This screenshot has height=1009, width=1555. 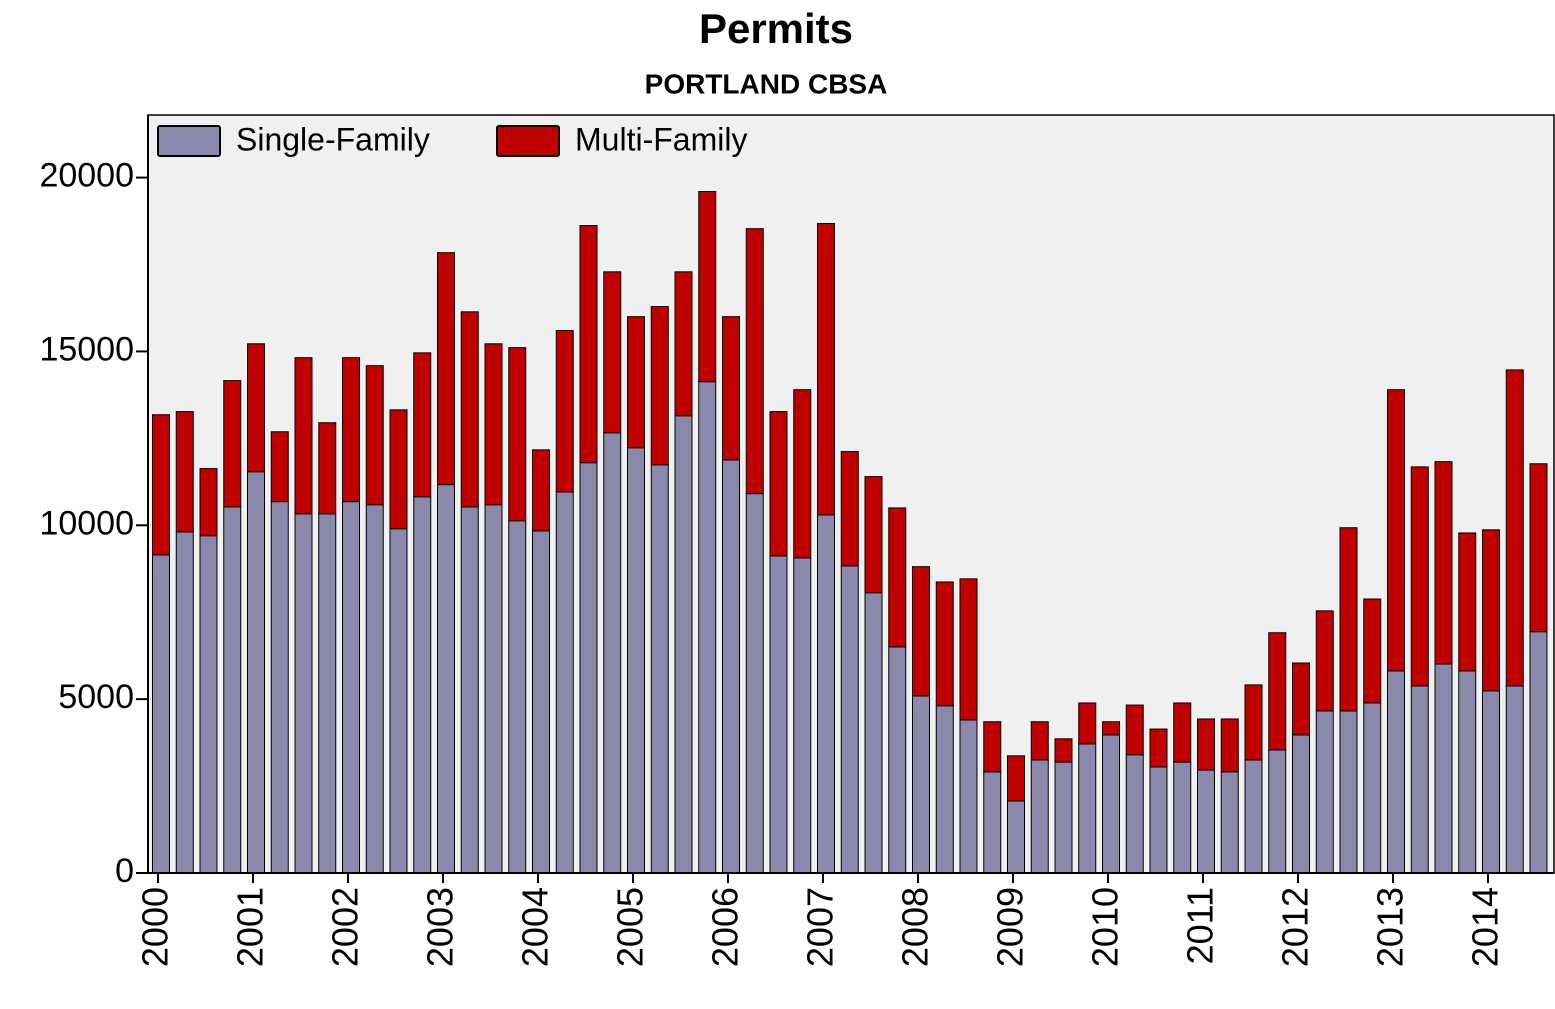 I want to click on x-tick-label: 2007, so click(x=820, y=927).